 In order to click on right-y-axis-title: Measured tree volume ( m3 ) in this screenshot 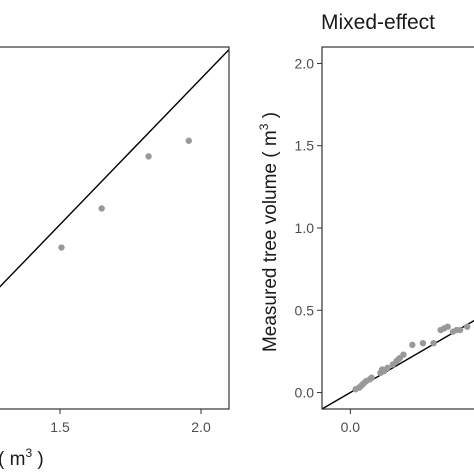, I will do `click(269, 232)`.